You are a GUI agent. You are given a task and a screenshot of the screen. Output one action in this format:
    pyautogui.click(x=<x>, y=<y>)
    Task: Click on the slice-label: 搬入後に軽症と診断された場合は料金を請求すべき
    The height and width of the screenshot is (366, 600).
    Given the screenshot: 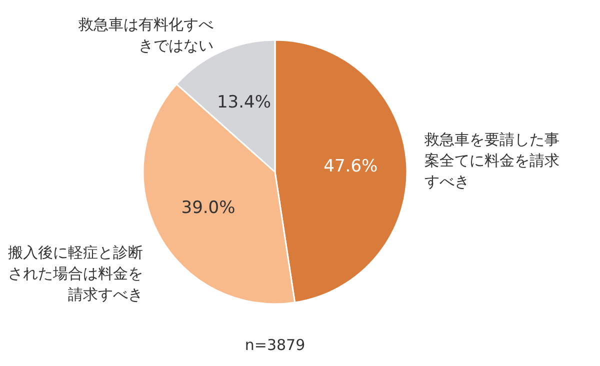 What is the action you would take?
    pyautogui.click(x=76, y=273)
    